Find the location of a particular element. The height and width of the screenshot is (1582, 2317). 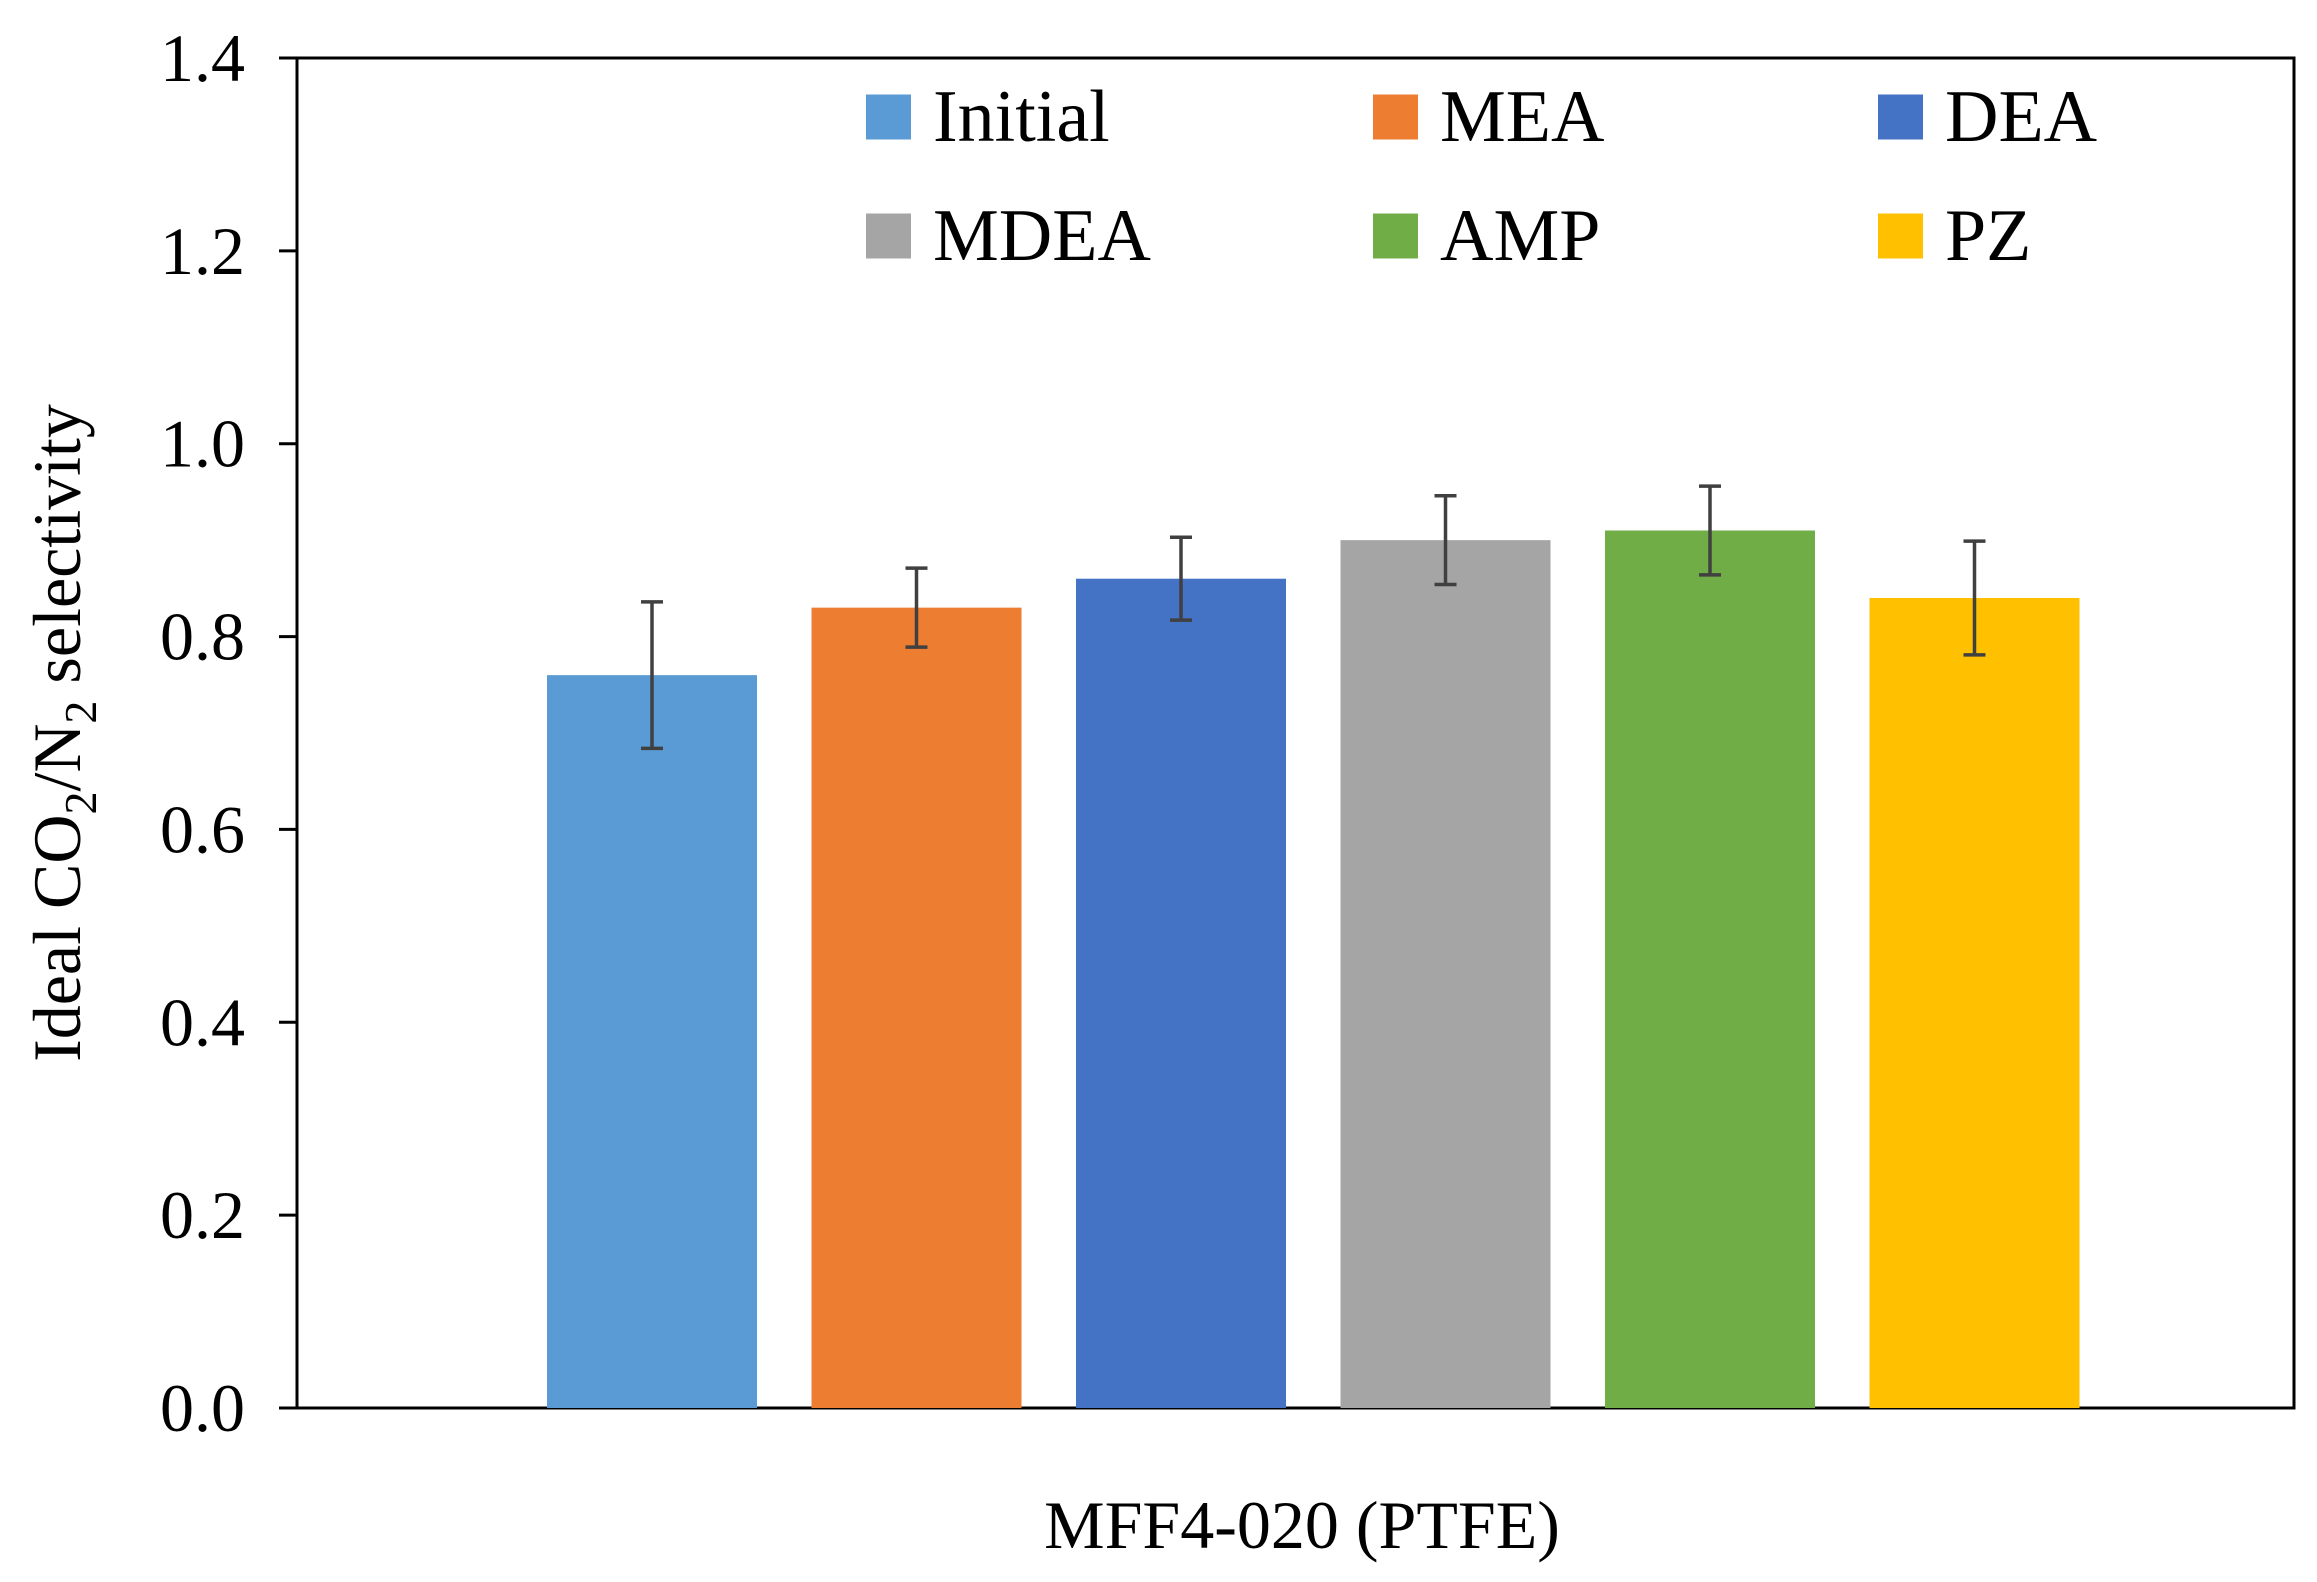

error-bar-initial is located at coordinates (652, 675).